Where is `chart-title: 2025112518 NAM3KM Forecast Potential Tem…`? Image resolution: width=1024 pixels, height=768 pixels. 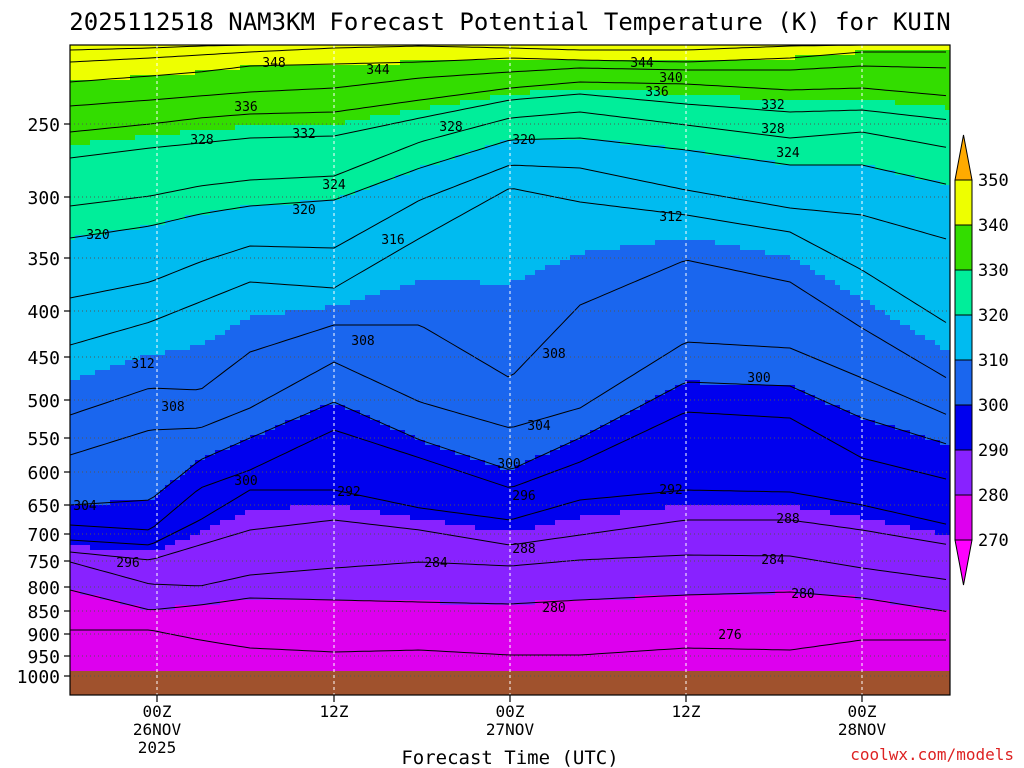 chart-title: 2025112518 NAM3KM Forecast Potential Tem… is located at coordinates (509, 22).